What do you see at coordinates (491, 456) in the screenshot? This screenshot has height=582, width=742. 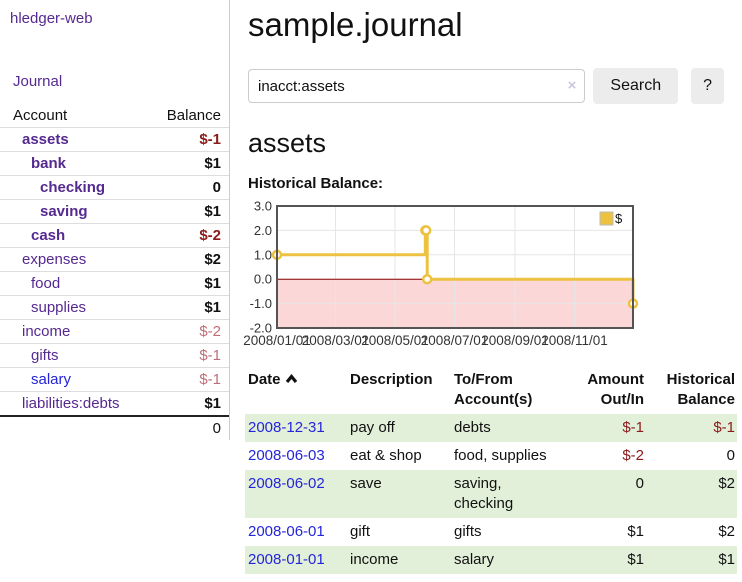 I see `transaction-row: 2008-06-03 eat & shop food, supplies $-2 0` at bounding box center [491, 456].